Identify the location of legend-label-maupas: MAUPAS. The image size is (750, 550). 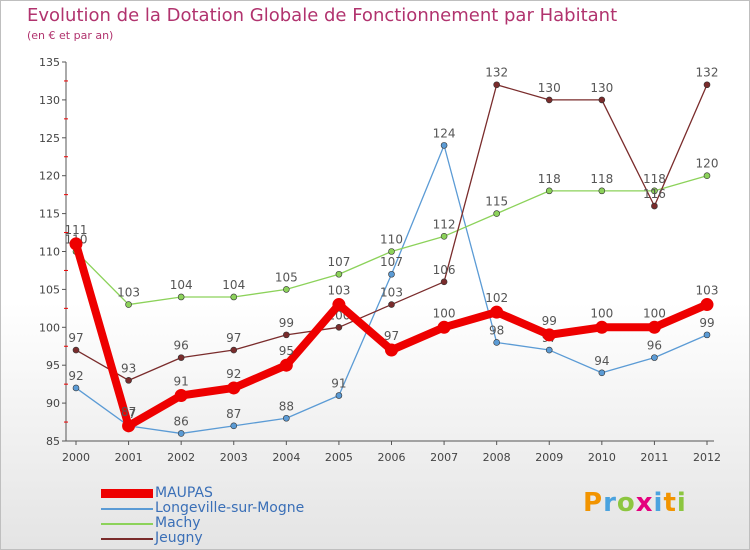
(184, 493).